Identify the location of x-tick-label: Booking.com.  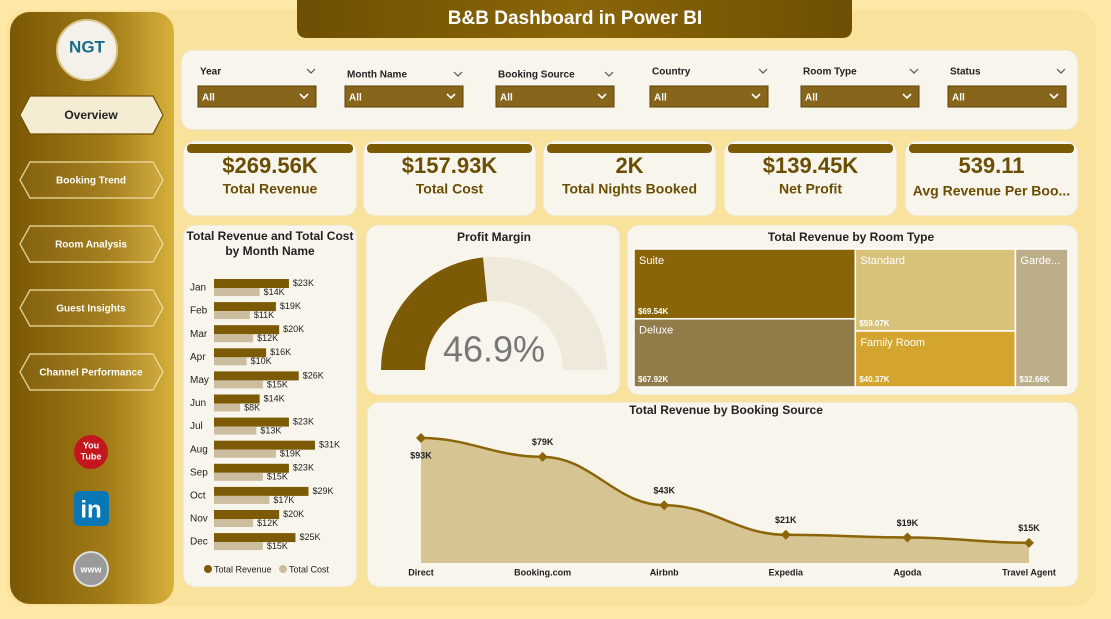
(542, 572).